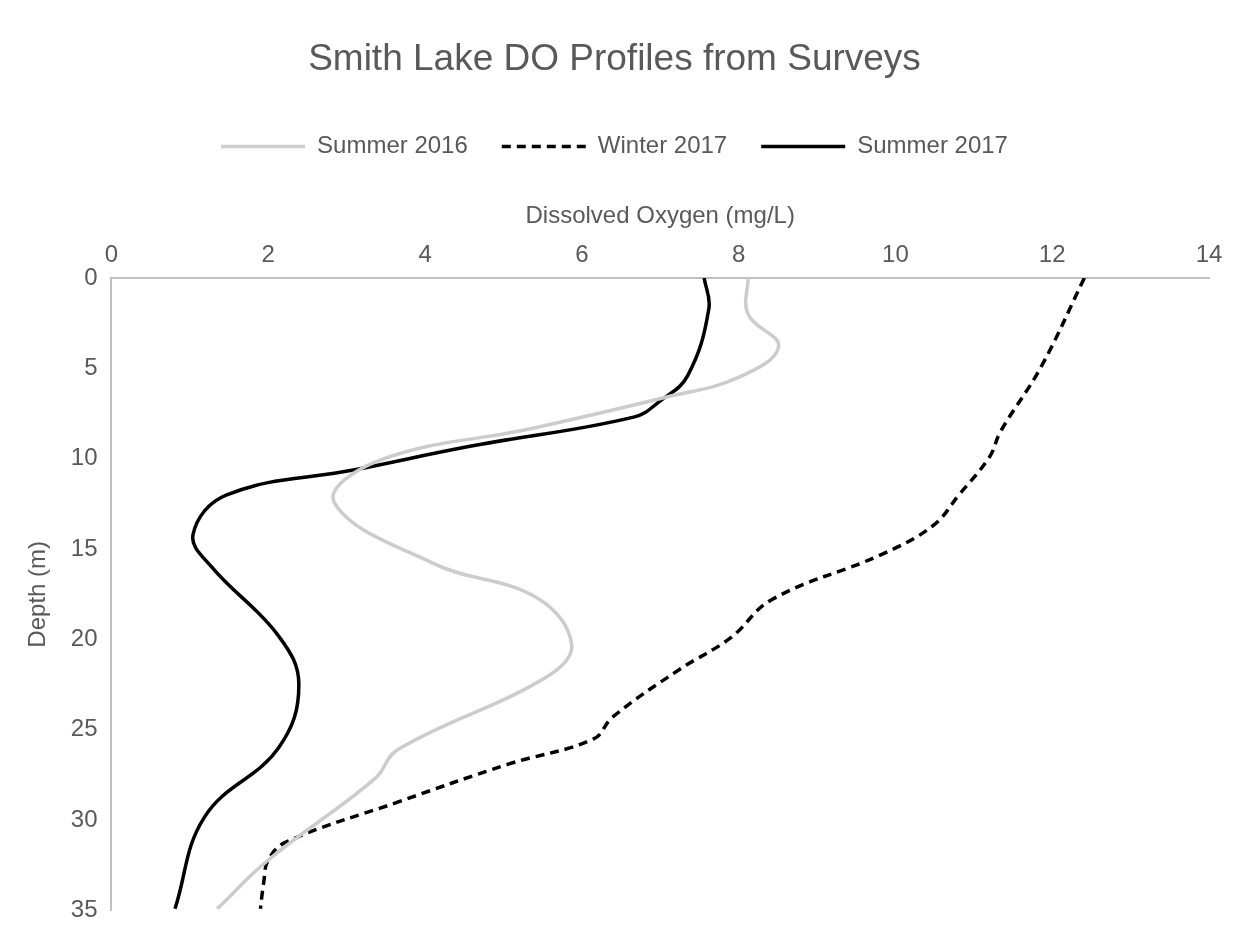 The image size is (1253, 939). I want to click on y-tick-label: 25, so click(84, 728).